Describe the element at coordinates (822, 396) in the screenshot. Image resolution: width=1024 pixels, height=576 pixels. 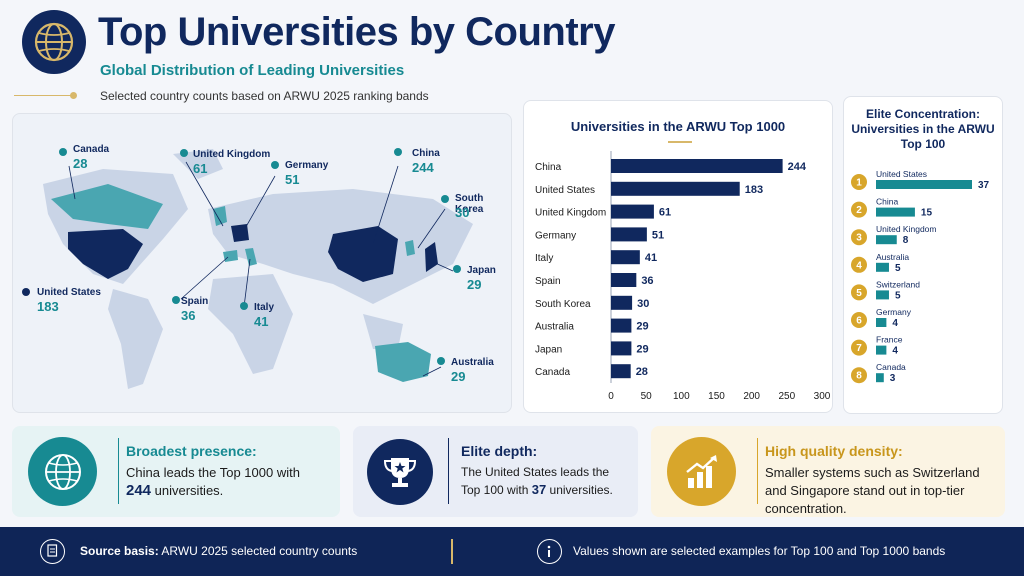
I see `x-tick-label: 300` at that location.